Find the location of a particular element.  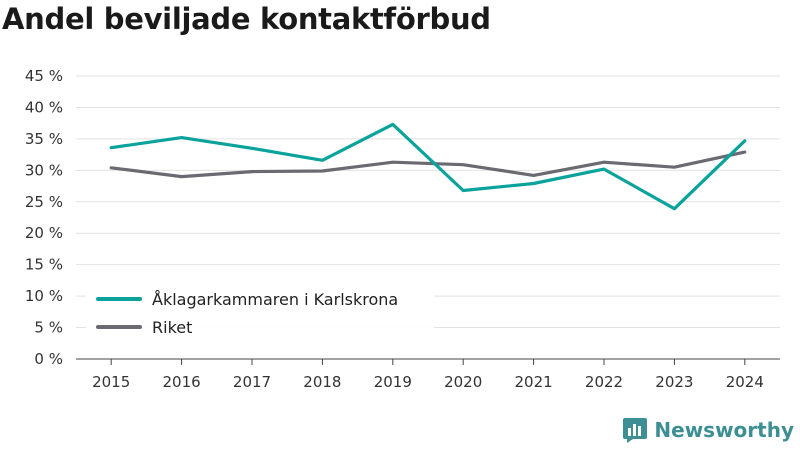

x-tick-label: 2021 is located at coordinates (534, 382).